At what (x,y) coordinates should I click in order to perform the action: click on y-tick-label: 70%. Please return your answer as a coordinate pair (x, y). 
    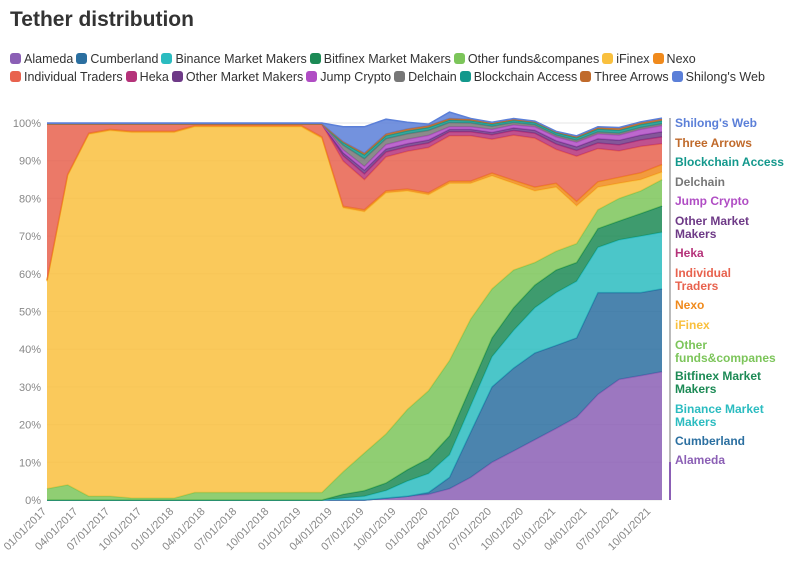
    Looking at the image, I should click on (30, 237).